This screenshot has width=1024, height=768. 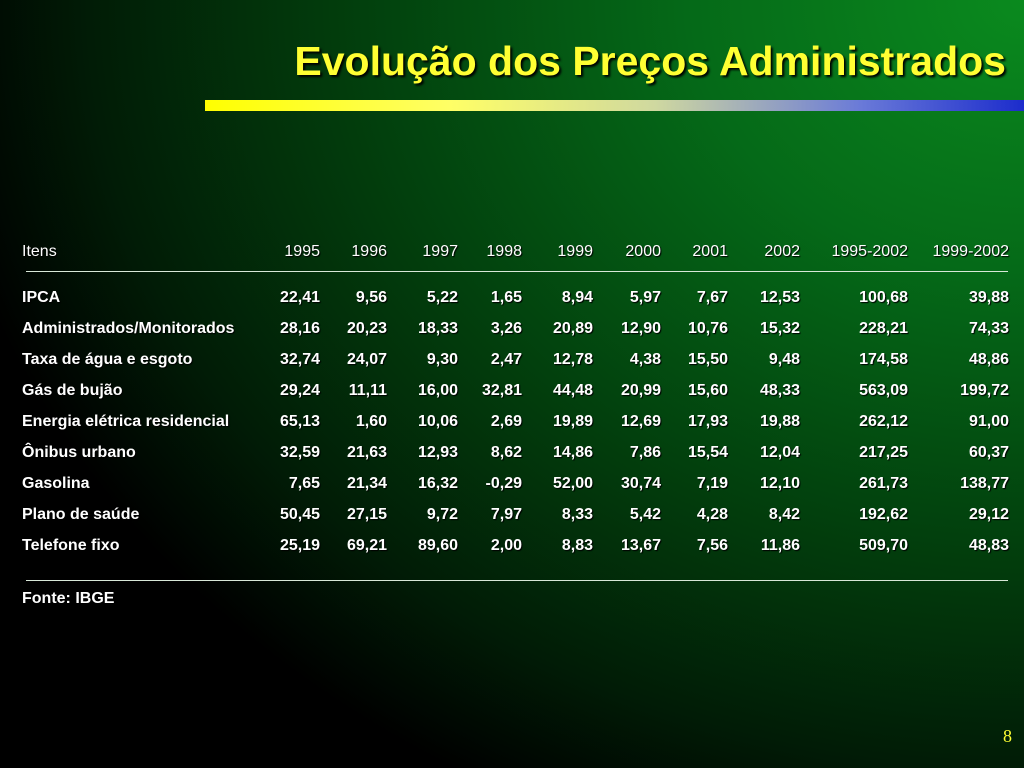 I want to click on row-item-label: Gasolina, so click(x=56, y=483).